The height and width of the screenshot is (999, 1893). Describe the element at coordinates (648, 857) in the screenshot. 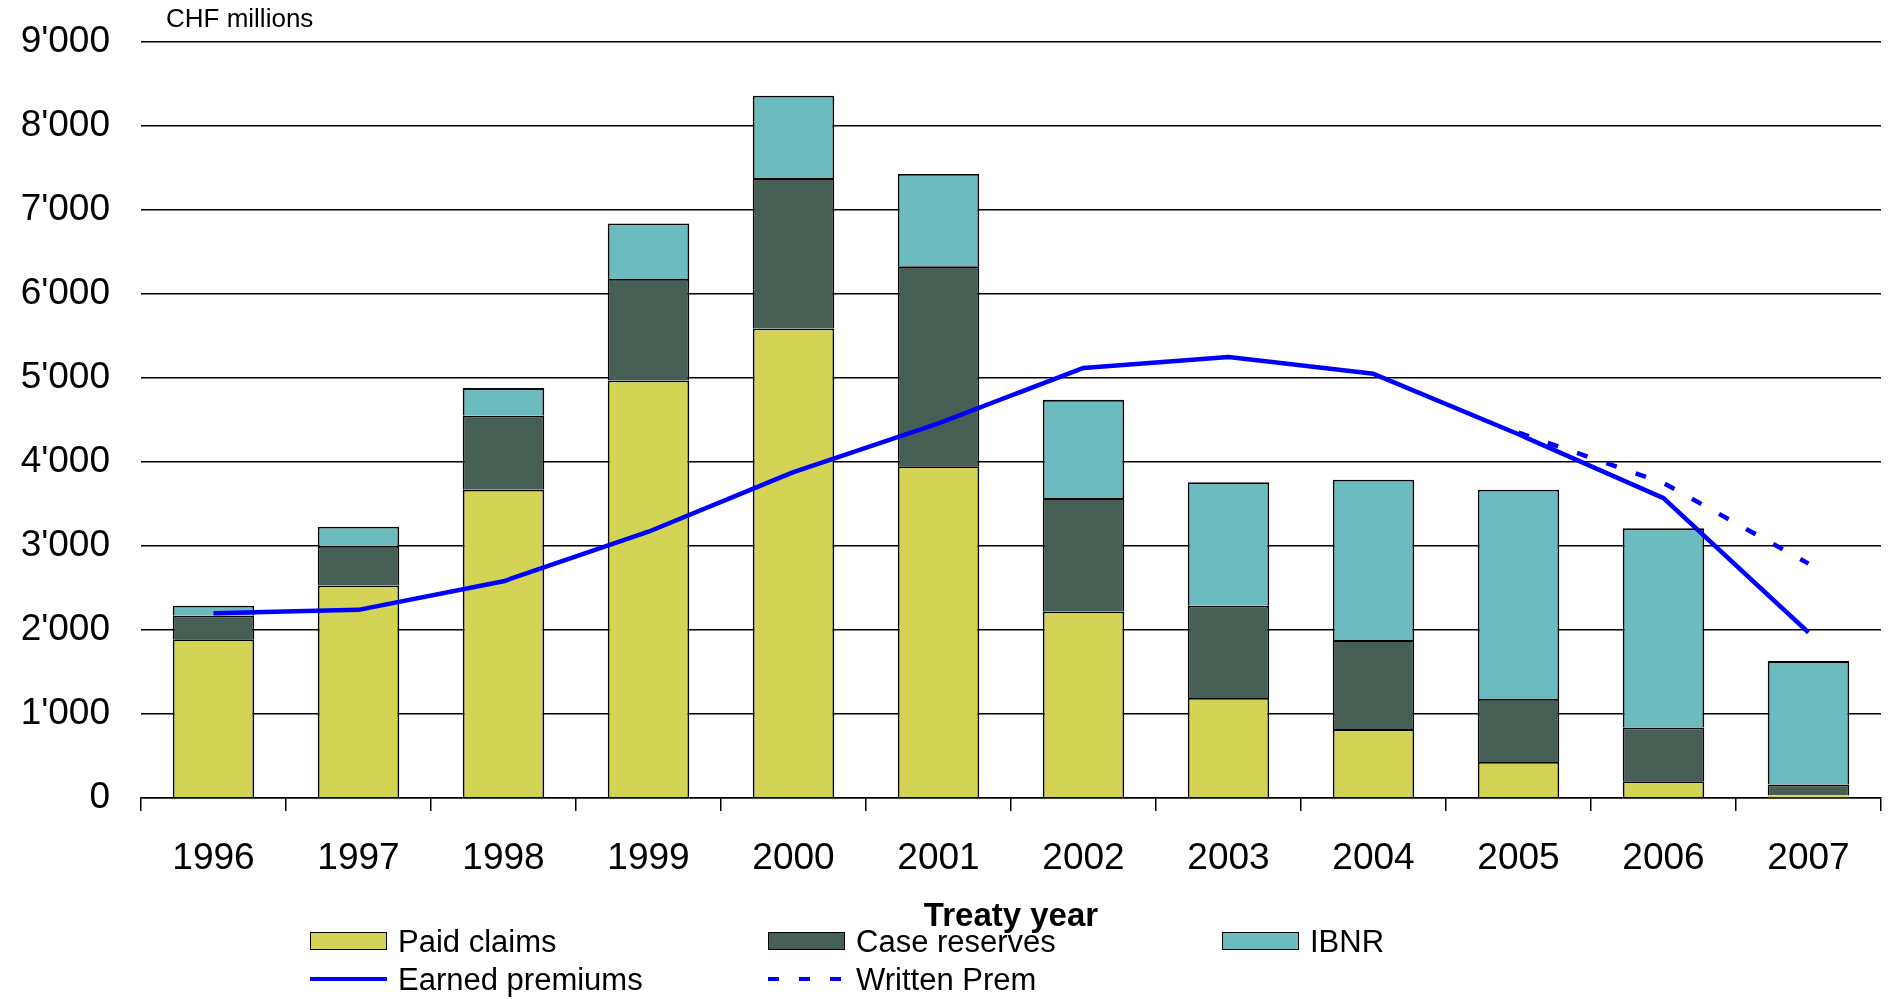

I see `x-tick-label: 1999` at that location.